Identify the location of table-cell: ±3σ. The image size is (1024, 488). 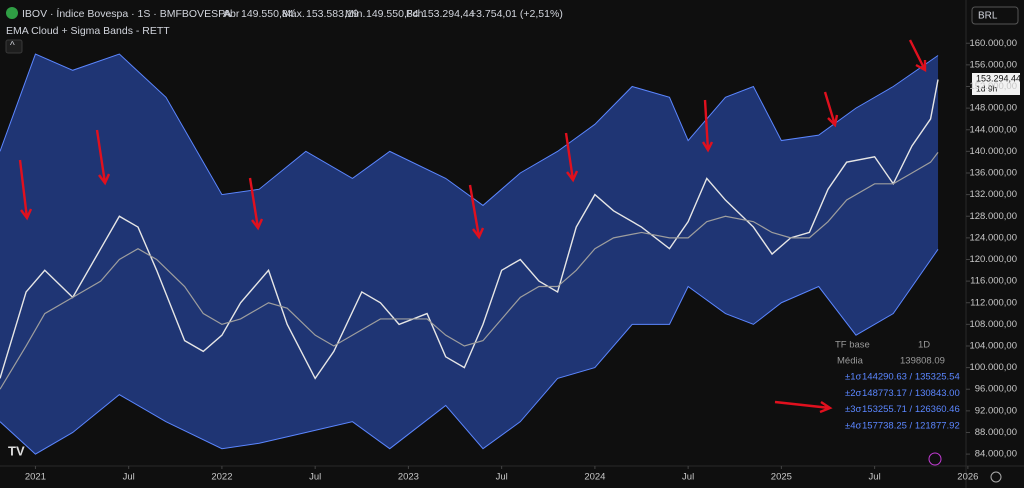
(853, 409).